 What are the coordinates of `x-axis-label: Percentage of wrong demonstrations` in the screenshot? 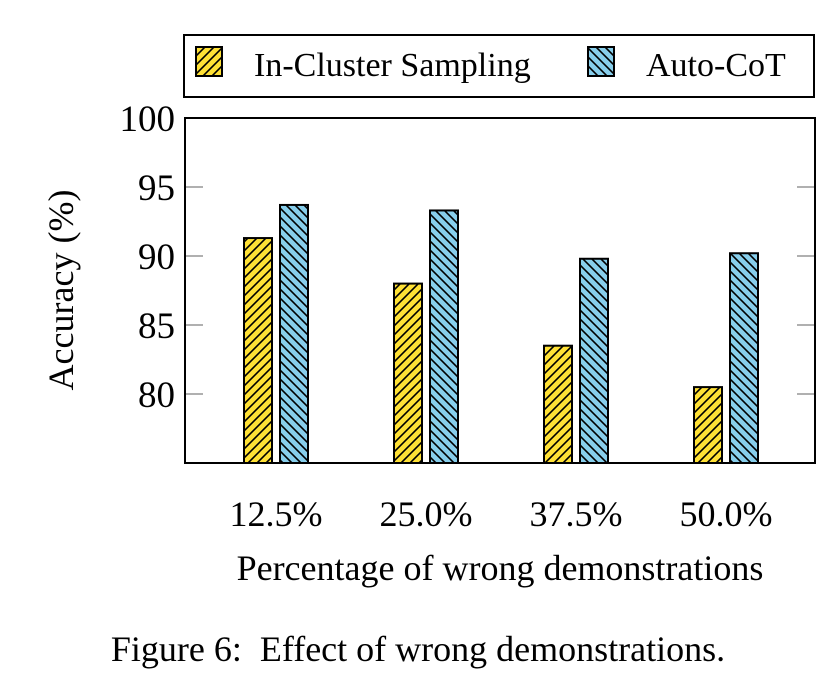 It's located at (500, 568).